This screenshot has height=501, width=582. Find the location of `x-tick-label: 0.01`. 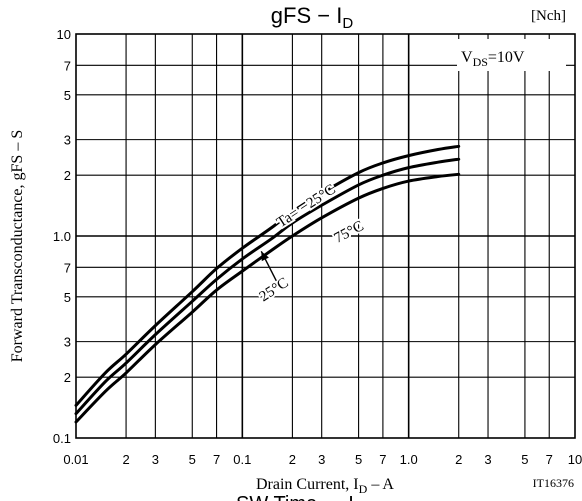

x-tick-label: 0.01 is located at coordinates (75, 459).